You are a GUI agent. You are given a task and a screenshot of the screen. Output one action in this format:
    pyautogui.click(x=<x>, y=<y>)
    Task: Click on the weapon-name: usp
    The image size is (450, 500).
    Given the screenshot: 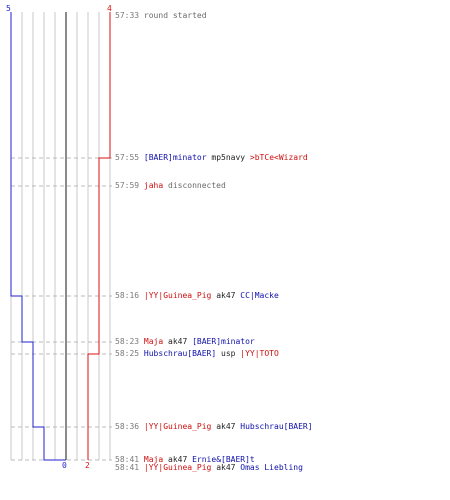 What is the action you would take?
    pyautogui.click(x=228, y=353)
    